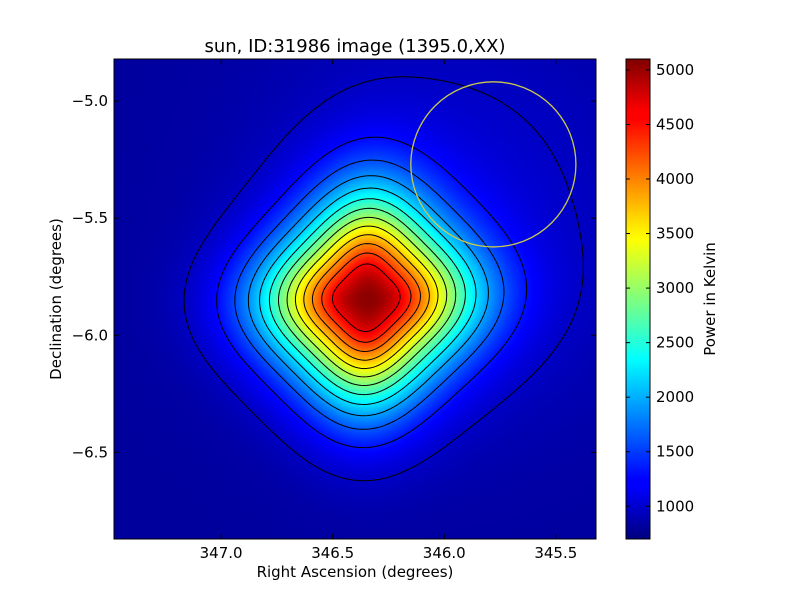 The image size is (800, 600). What do you see at coordinates (332, 553) in the screenshot?
I see `x-tick-label: 346.5` at bounding box center [332, 553].